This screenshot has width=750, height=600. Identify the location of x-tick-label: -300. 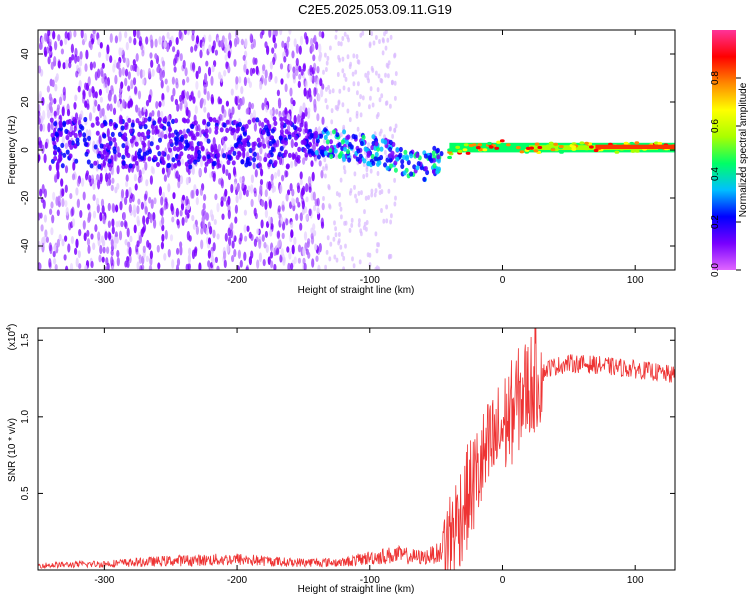
(104, 280).